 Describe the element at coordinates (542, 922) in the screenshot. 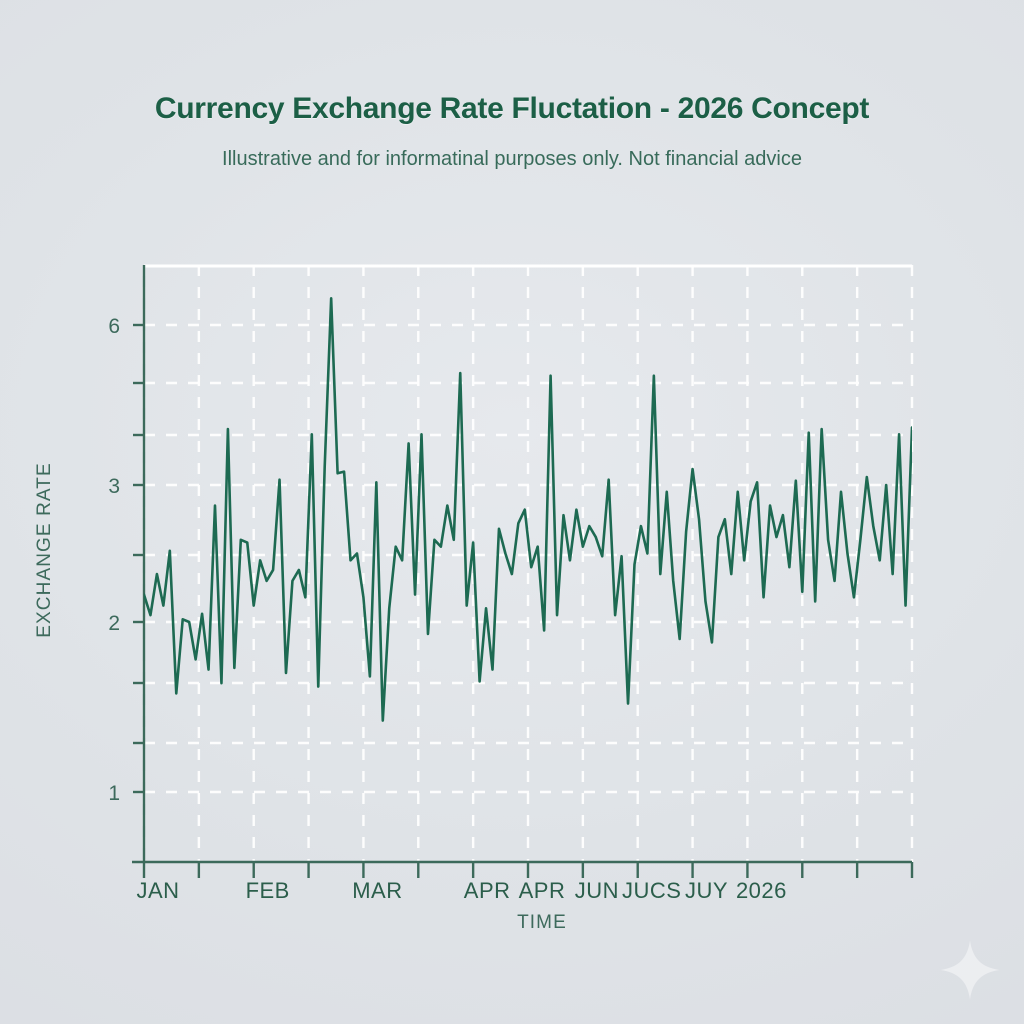

I see `x-axis-title: TIME` at that location.